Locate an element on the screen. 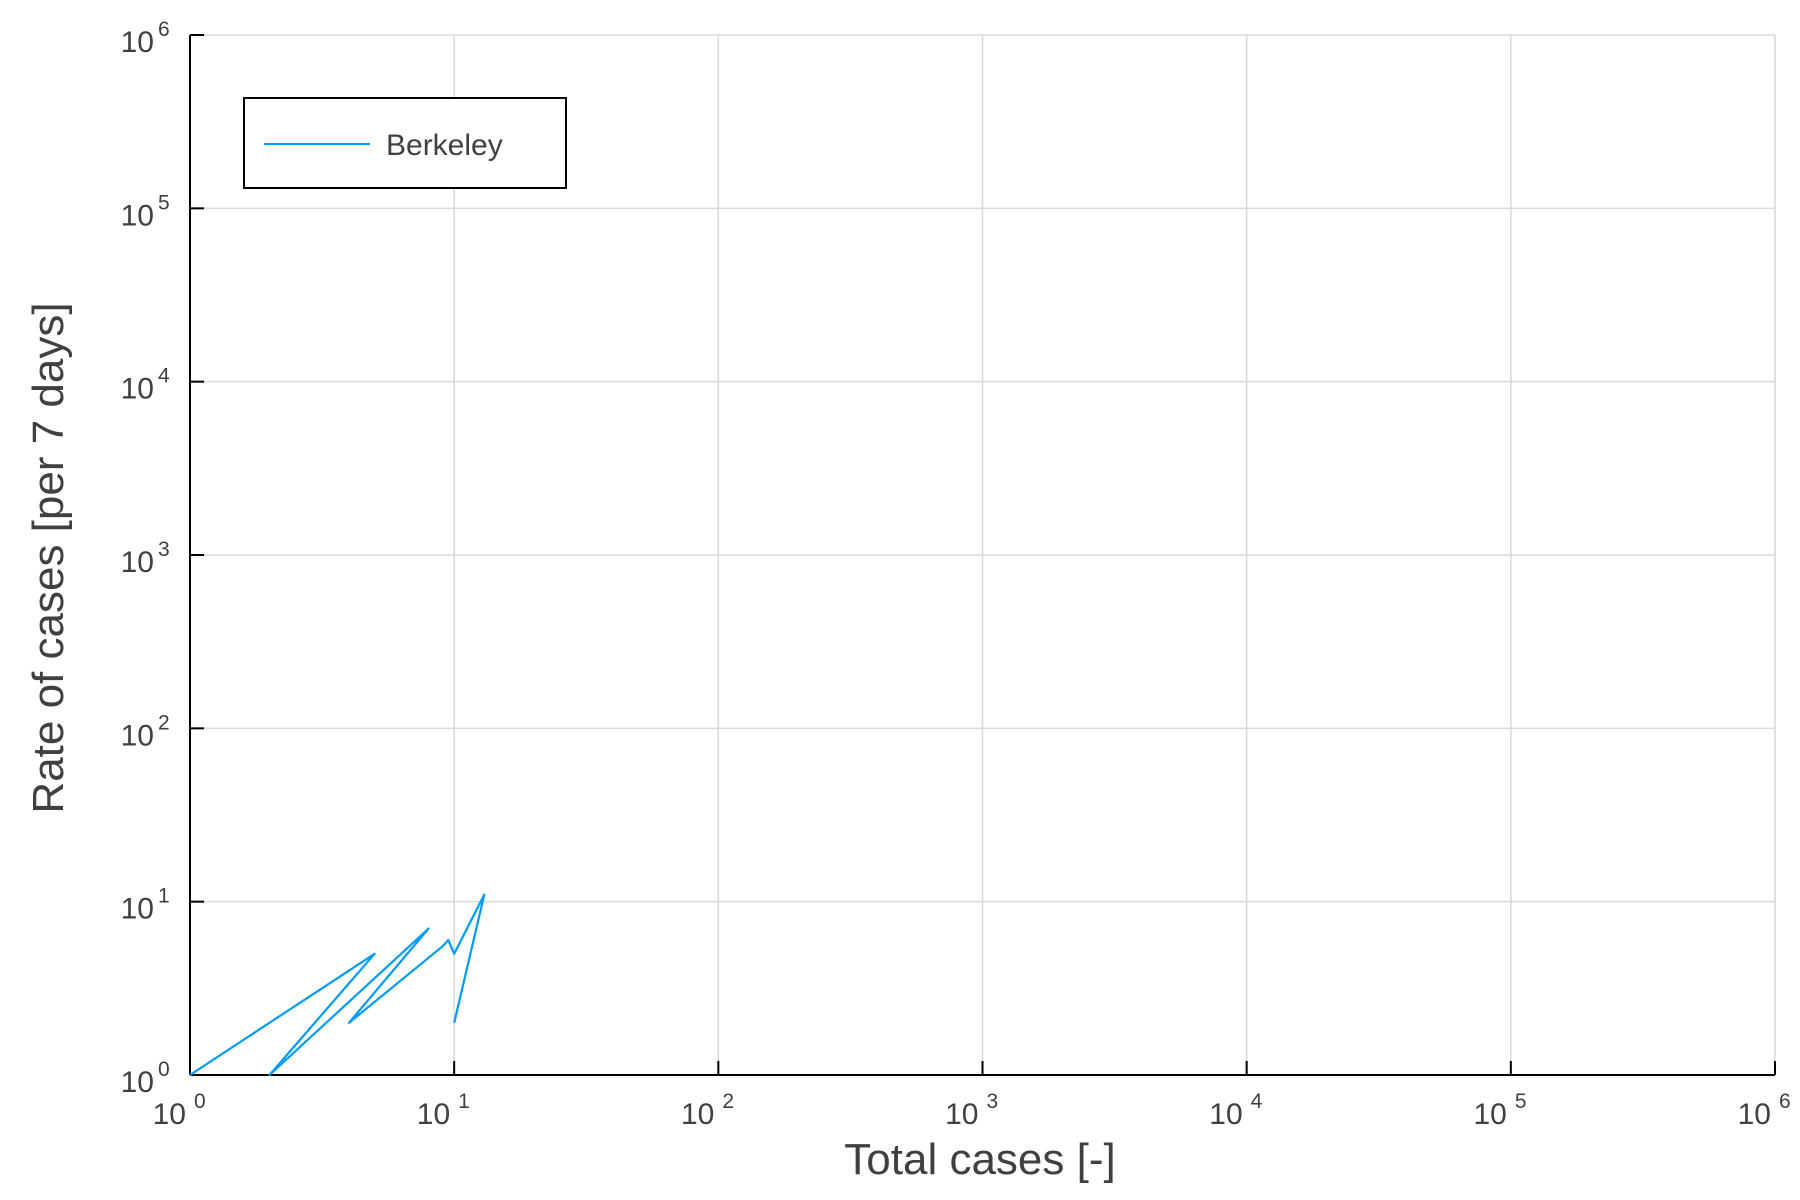  x-tick-exponent: 0 is located at coordinates (200, 1101).